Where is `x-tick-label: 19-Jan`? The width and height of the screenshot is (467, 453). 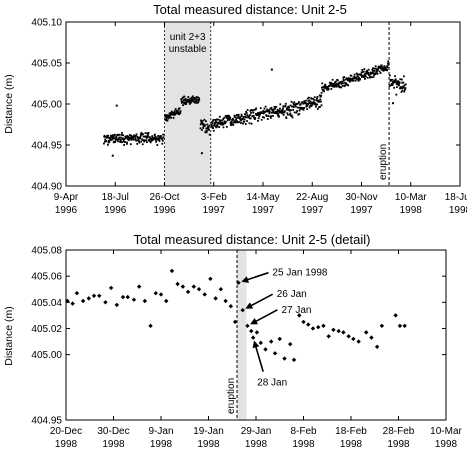 x-tick-label: 19-Jan is located at coordinates (208, 431).